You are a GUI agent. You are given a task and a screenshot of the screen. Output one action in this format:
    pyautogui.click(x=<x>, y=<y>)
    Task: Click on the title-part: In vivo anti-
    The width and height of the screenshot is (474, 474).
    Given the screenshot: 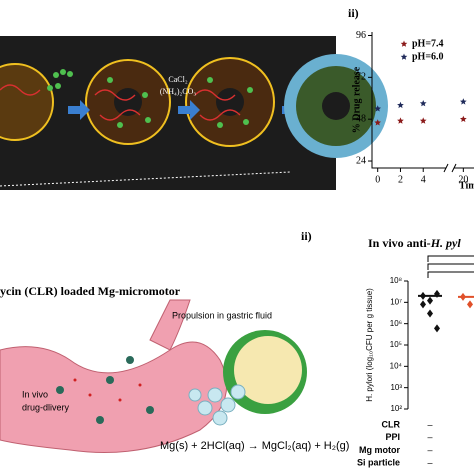 What is the action you would take?
    pyautogui.click(x=399, y=243)
    